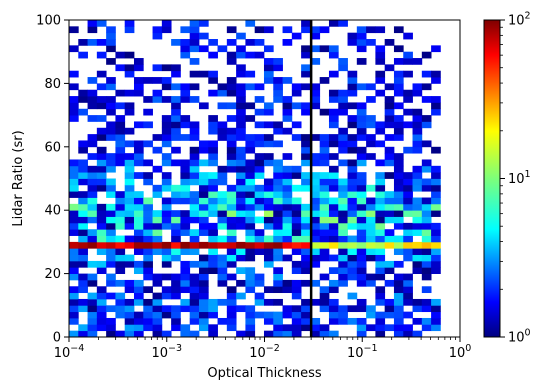  What do you see at coordinates (264, 352) in the screenshot?
I see `x-tick-label: 10−2` at bounding box center [264, 352].